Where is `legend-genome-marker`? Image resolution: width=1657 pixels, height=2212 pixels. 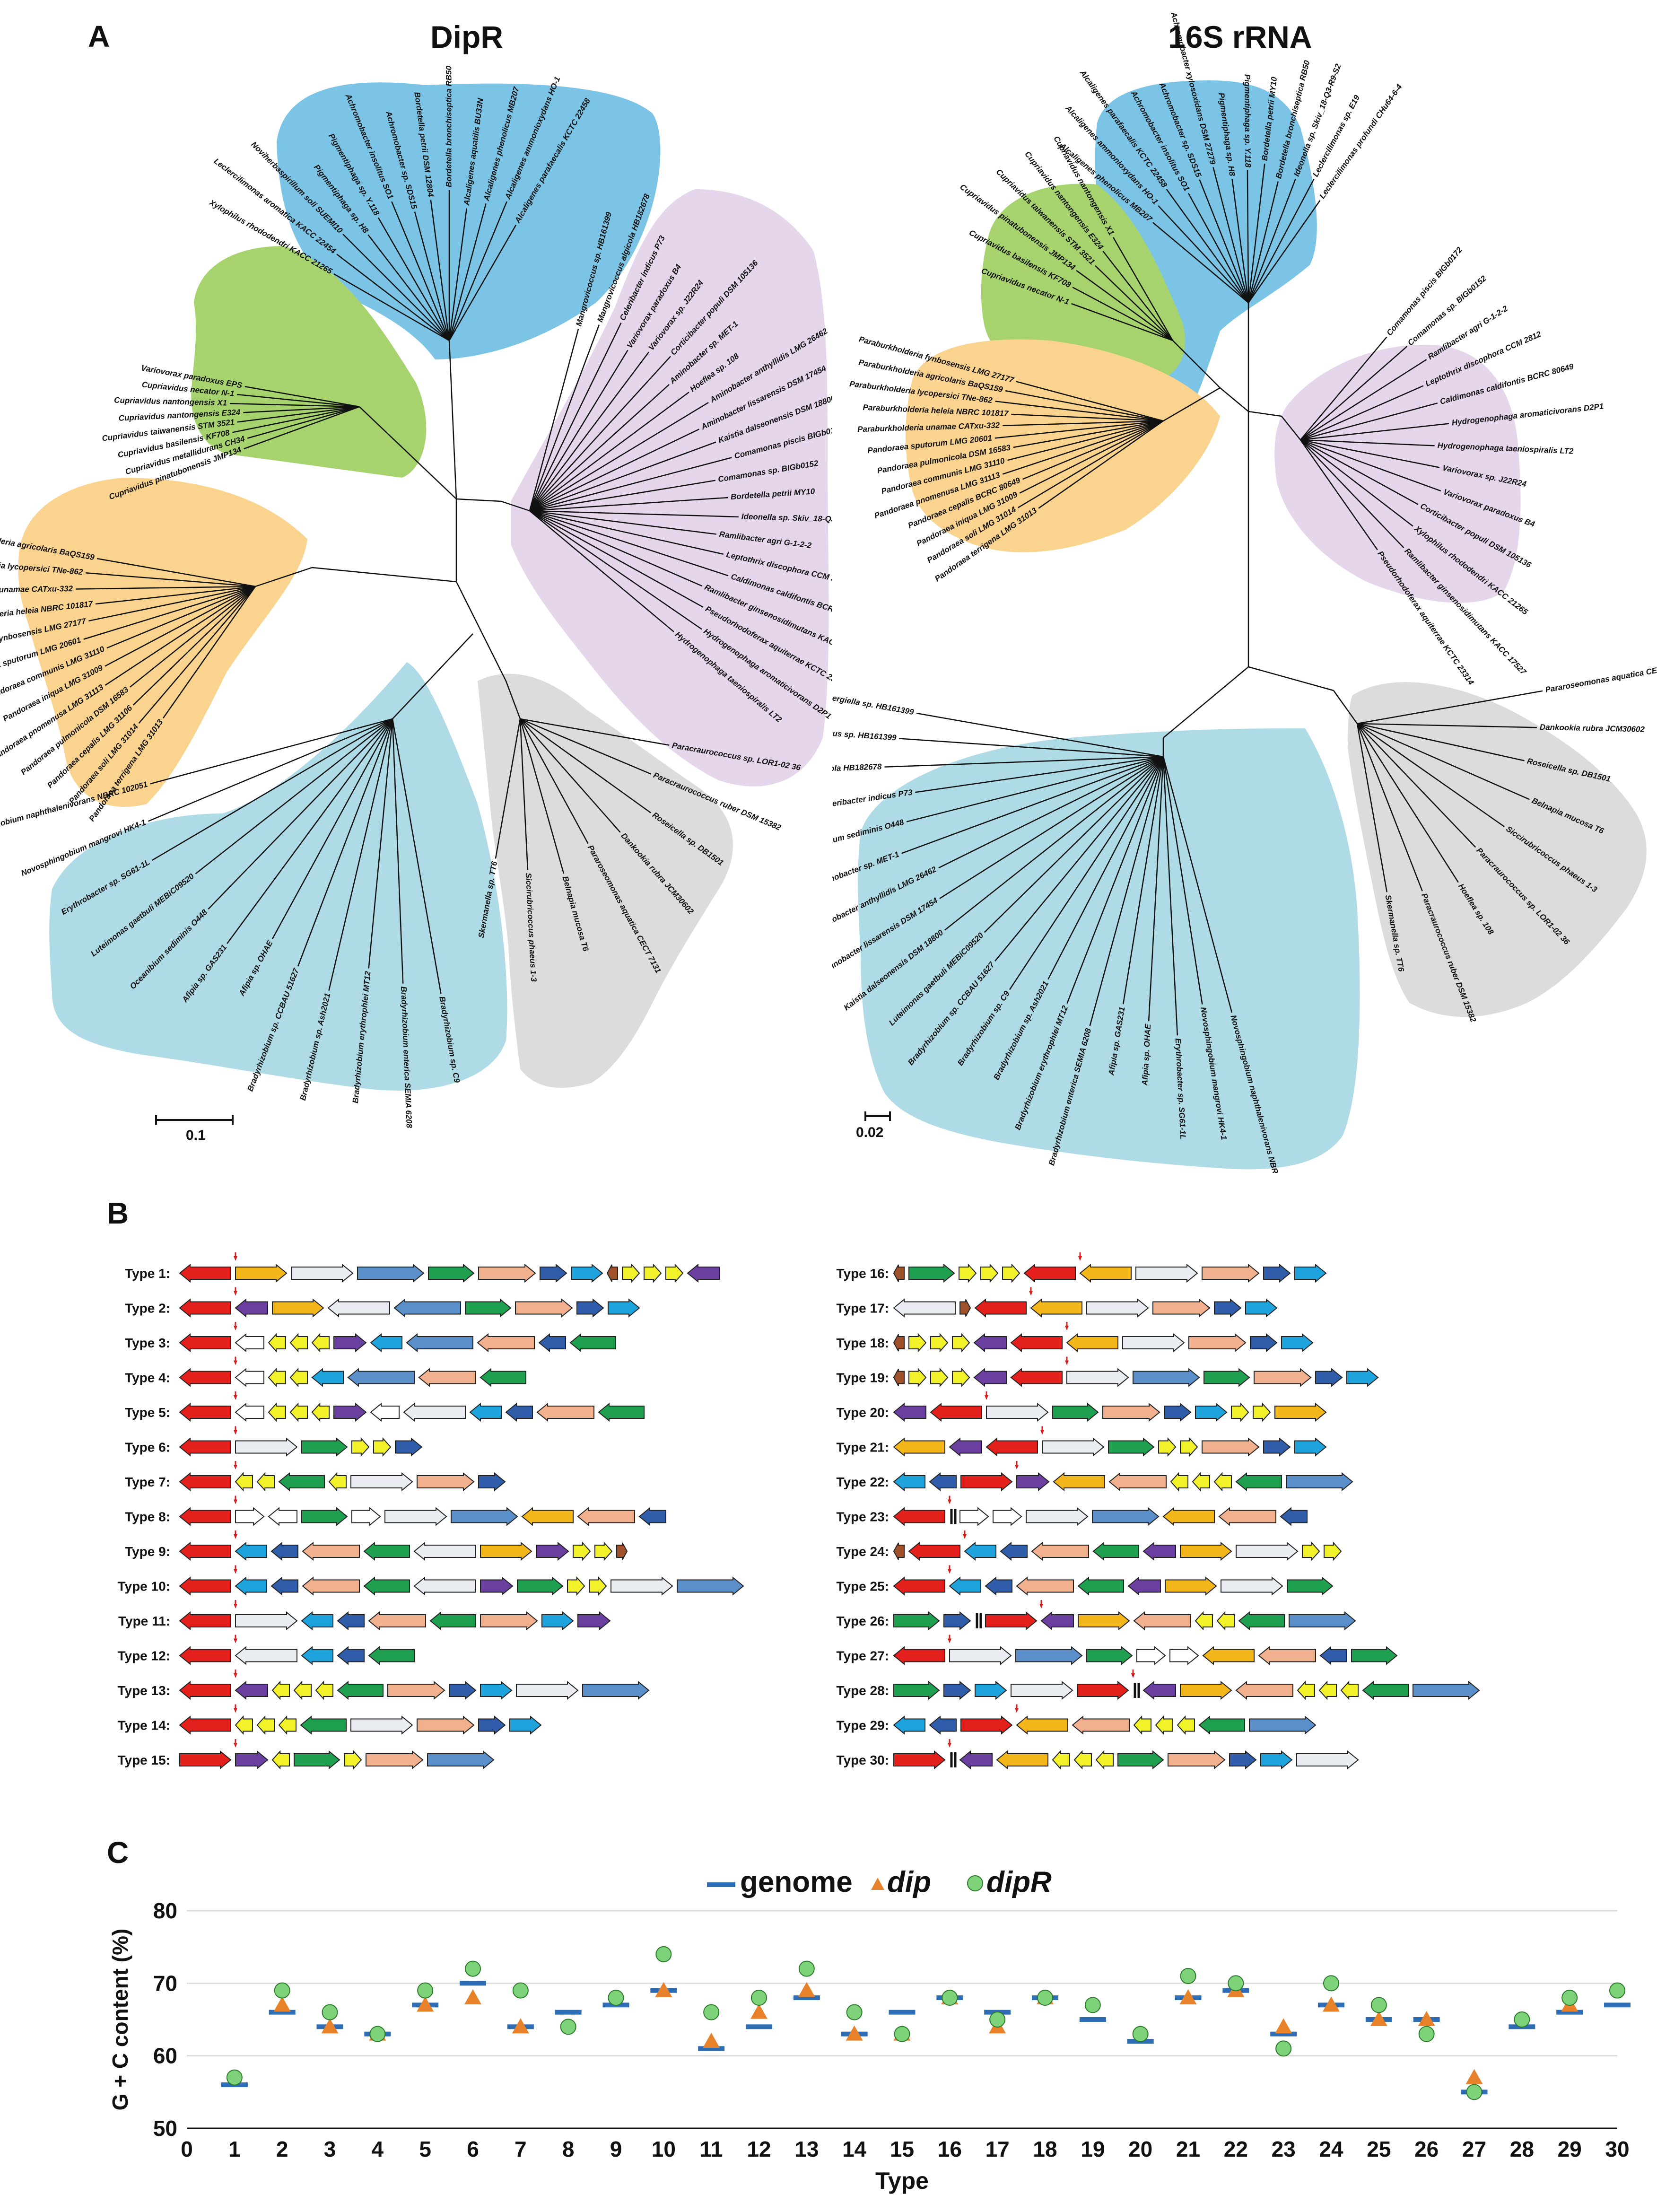
legend-genome-marker is located at coordinates (721, 1884).